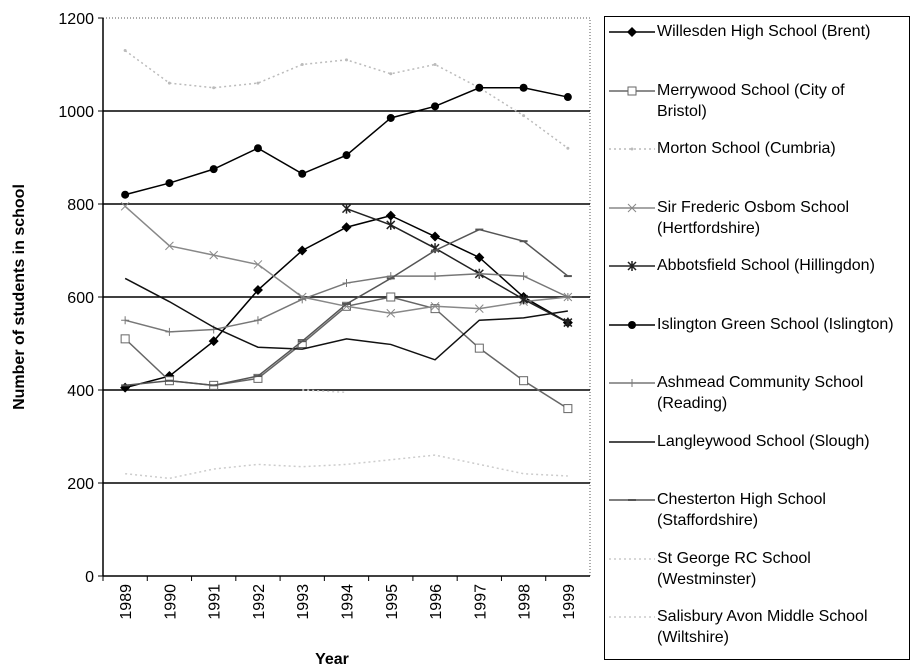  I want to click on x-tick-label: 1995, so click(392, 602).